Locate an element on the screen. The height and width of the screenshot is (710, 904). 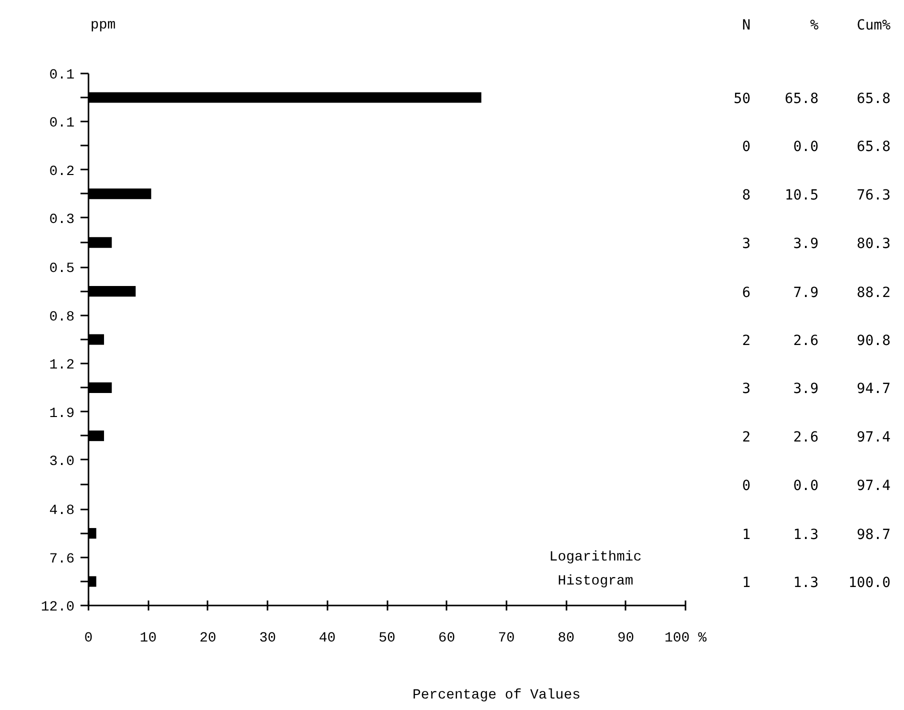
y-tick-label: 1.9 is located at coordinates (62, 414).